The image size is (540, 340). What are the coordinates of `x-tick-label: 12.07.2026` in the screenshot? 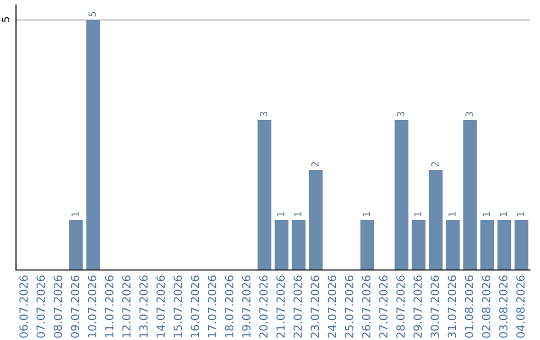 It's located at (126, 307).